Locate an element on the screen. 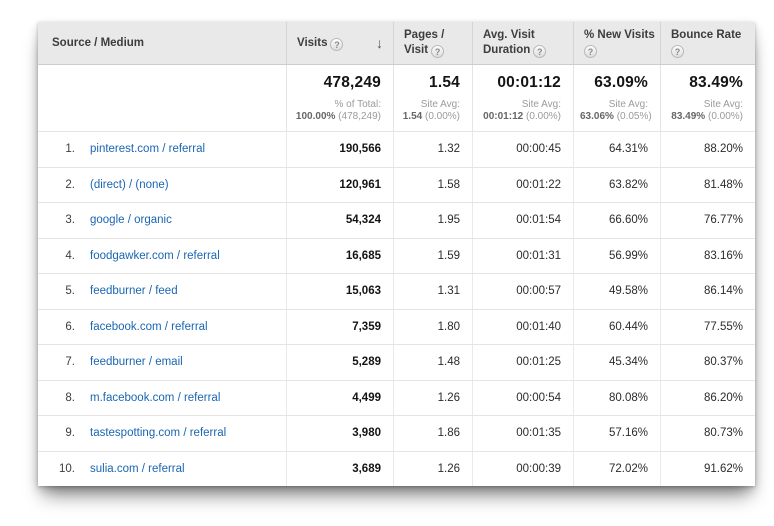 The width and height of the screenshot is (774, 526). column-label: Duration is located at coordinates (507, 50).